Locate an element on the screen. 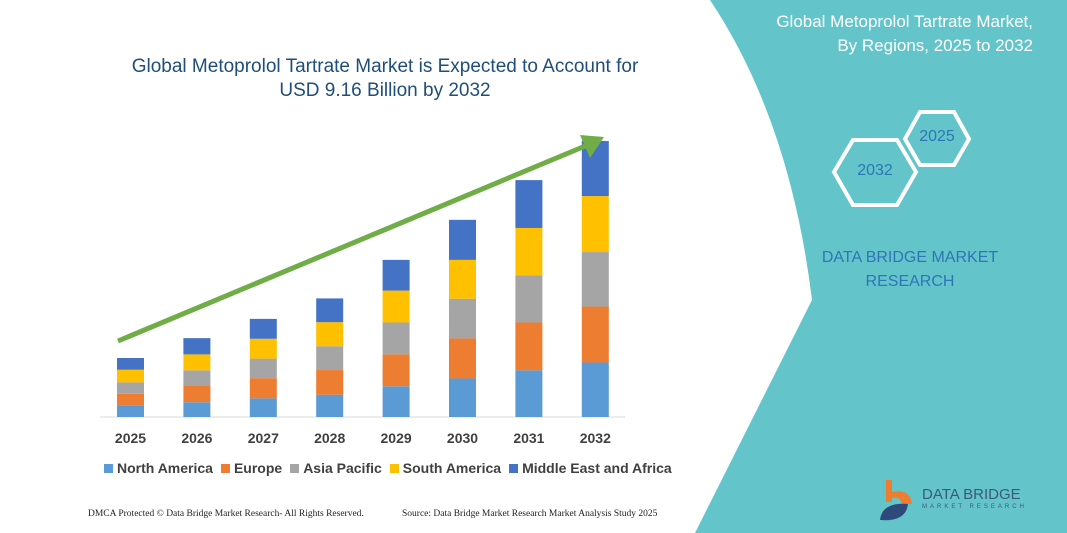 This screenshot has width=1067, height=533. bar-2031-south-america is located at coordinates (529, 251).